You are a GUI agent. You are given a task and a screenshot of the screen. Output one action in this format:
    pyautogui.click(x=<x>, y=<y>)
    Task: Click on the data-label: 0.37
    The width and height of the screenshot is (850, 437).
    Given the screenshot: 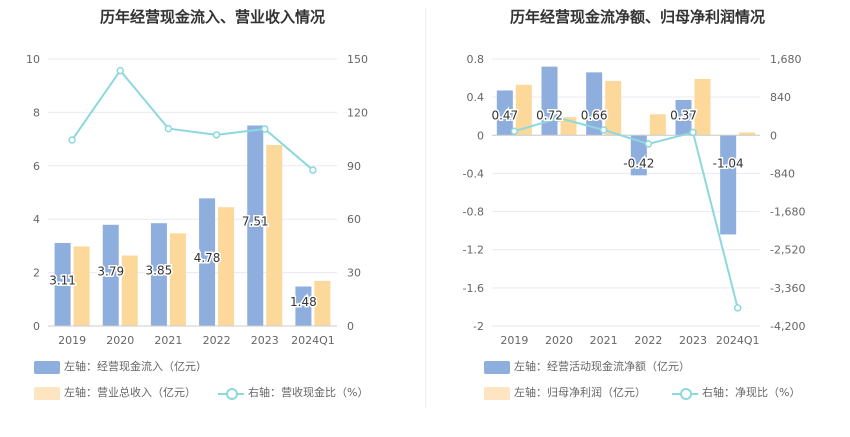 What is the action you would take?
    pyautogui.click(x=683, y=115)
    